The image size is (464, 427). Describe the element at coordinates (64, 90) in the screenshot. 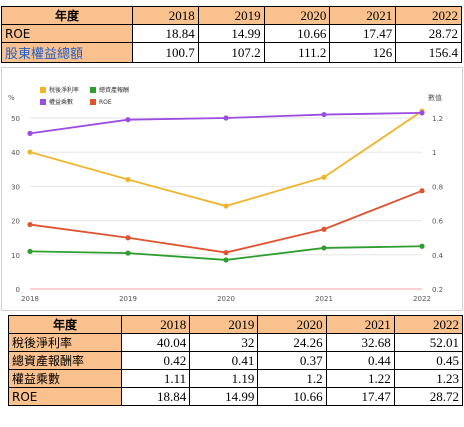

I see `legend-label: 稅後淨利率` at that location.